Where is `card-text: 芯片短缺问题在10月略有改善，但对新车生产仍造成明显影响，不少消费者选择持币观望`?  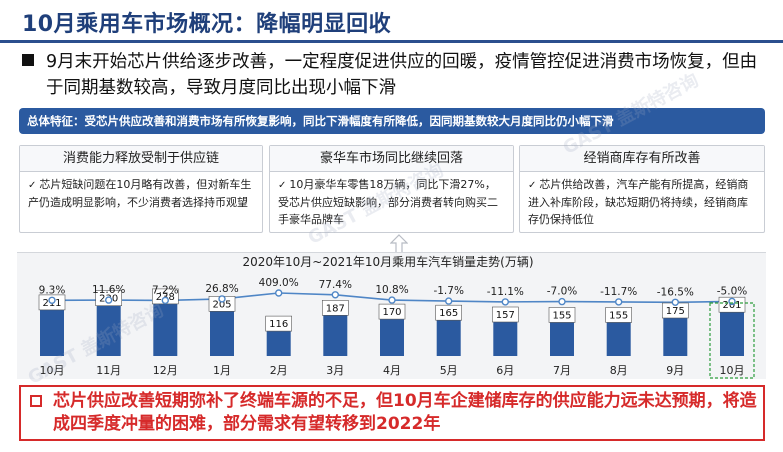 card-text: 芯片短缺问题在10月略有改善，但对新车生产仍造成明显影响，不少消费者选择持币观望 is located at coordinates (140, 193).